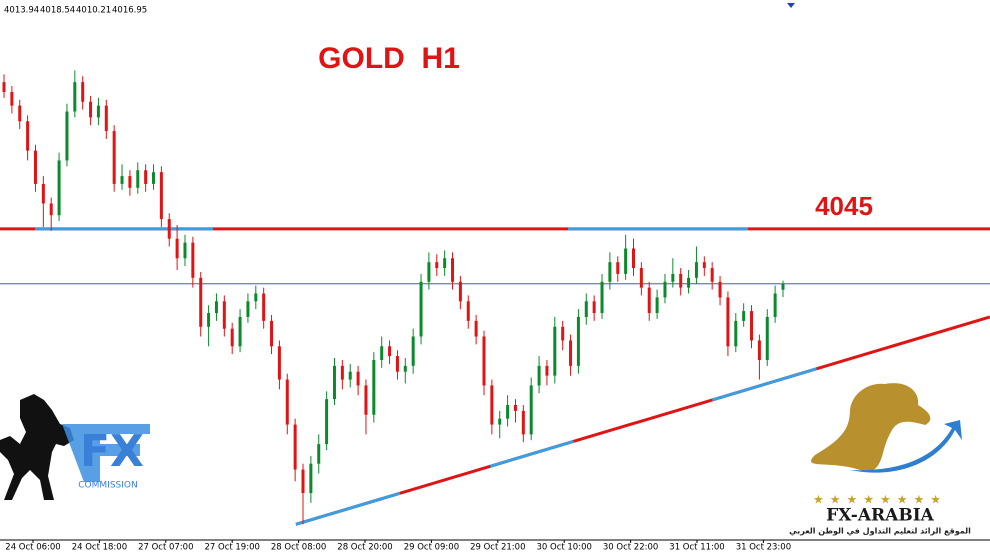 The width and height of the screenshot is (990, 556). Describe the element at coordinates (231, 548) in the screenshot. I see `x-tick-label: 27 Oct 19:00` at that location.